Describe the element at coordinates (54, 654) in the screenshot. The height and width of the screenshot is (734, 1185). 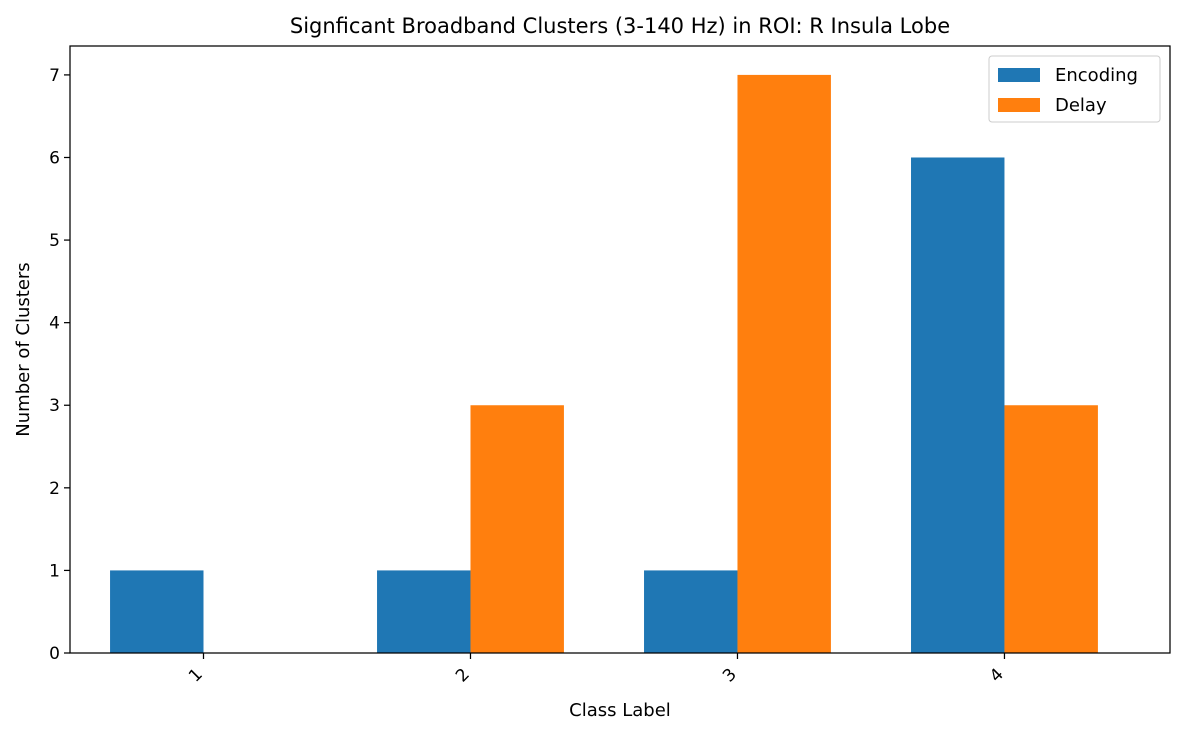
I see `y-tick-label: 0` at that location.